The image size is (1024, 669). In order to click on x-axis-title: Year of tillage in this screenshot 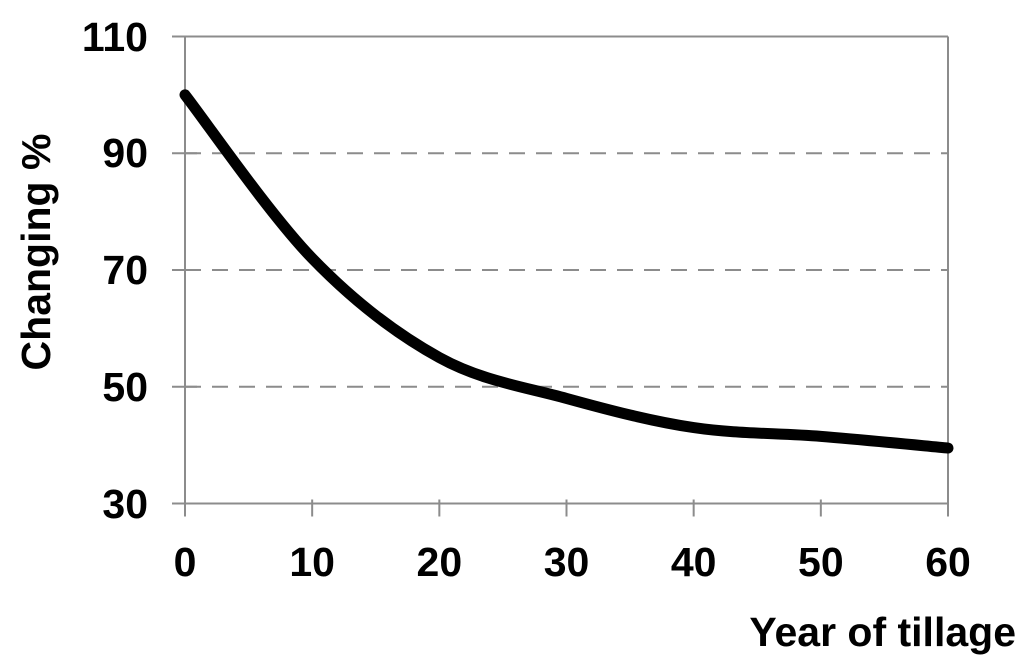, I will do `click(882, 632)`.